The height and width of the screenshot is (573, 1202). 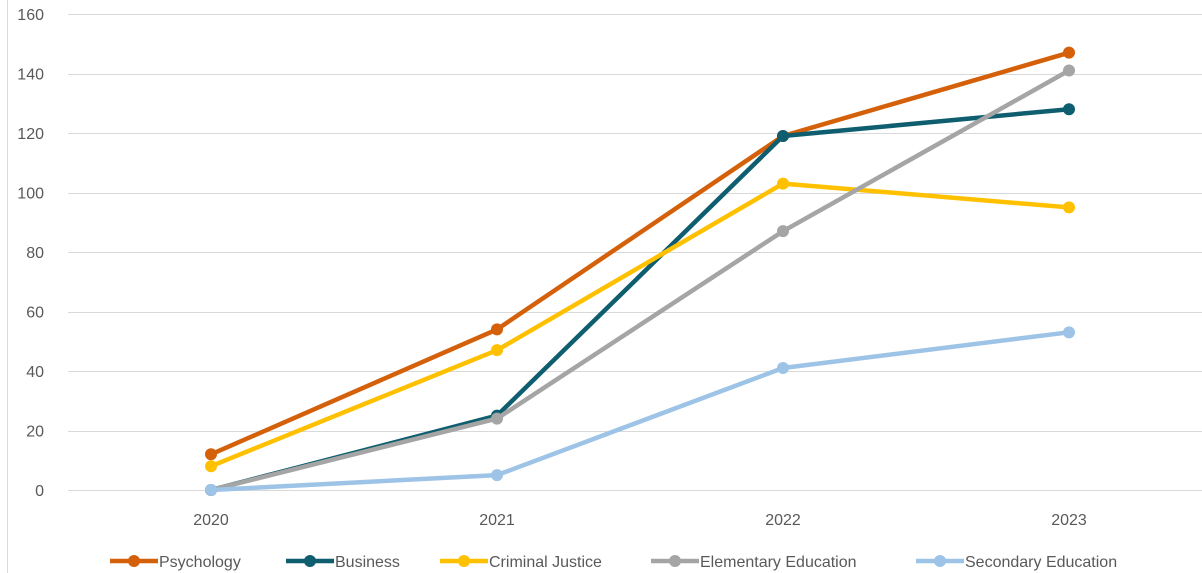 What do you see at coordinates (35, 253) in the screenshot?
I see `y-tick-label: 80` at bounding box center [35, 253].